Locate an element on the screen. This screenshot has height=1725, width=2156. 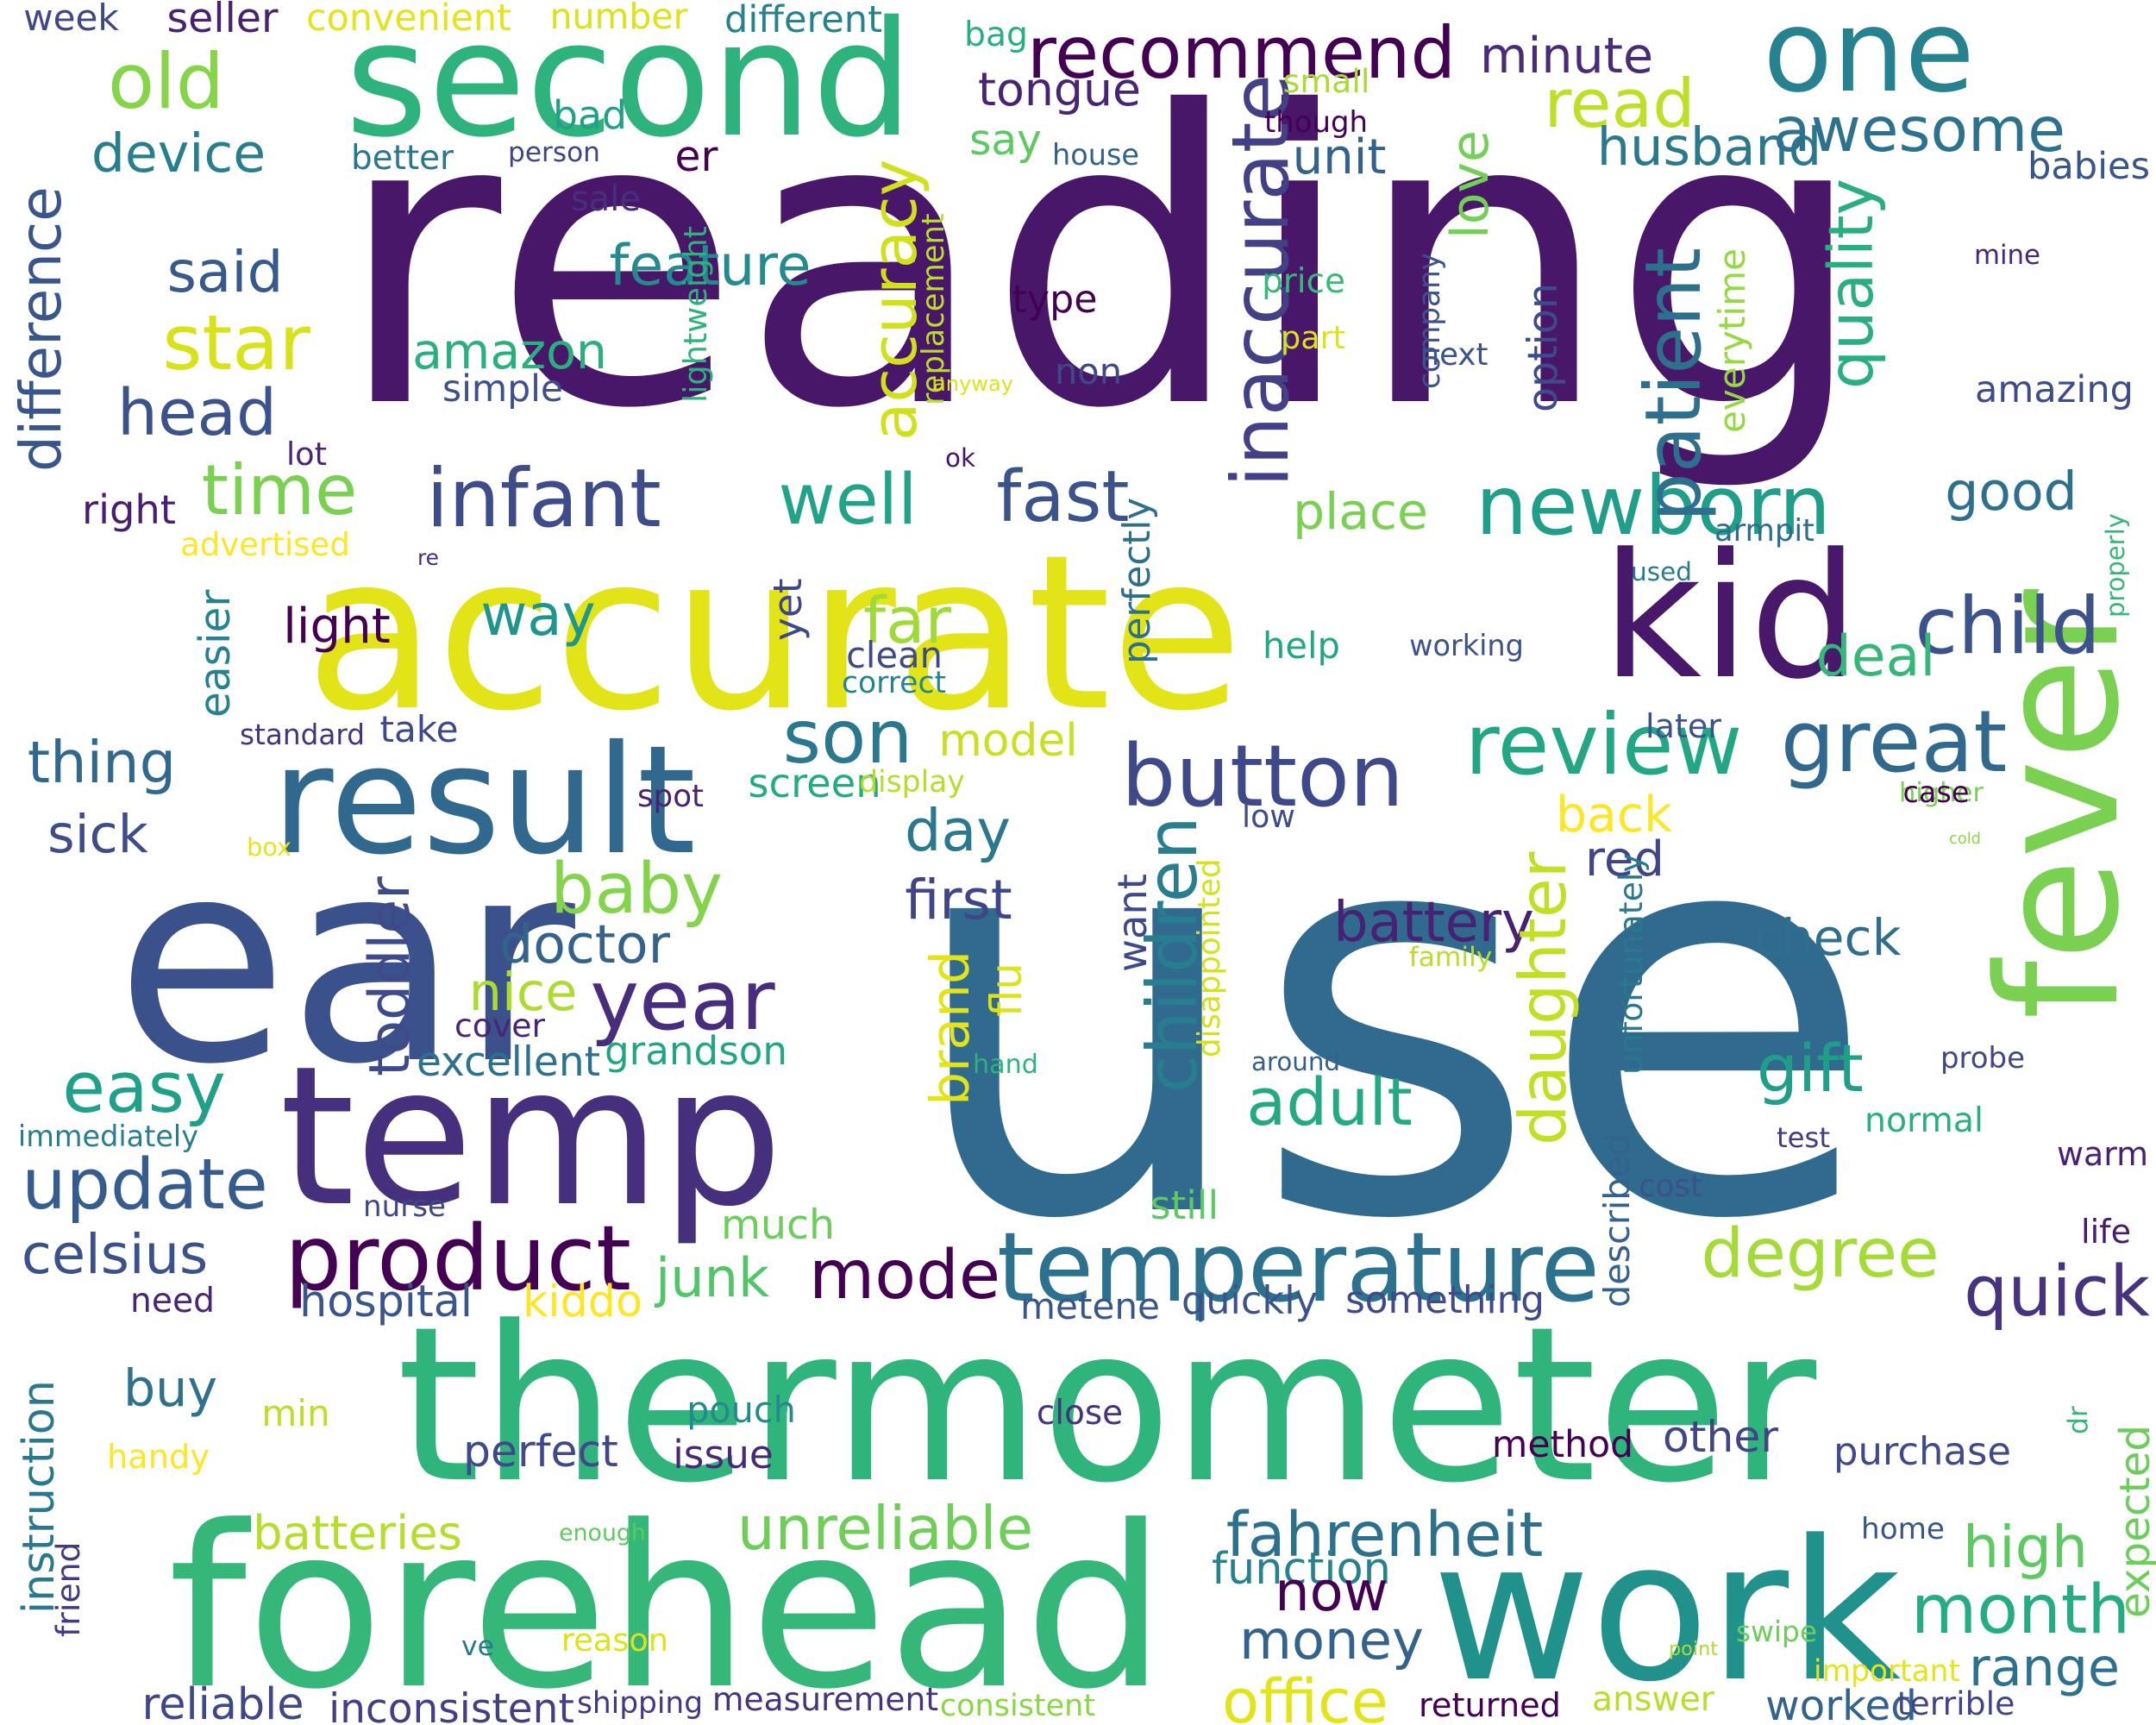
word-expected: expected is located at coordinates (2133, 1521).